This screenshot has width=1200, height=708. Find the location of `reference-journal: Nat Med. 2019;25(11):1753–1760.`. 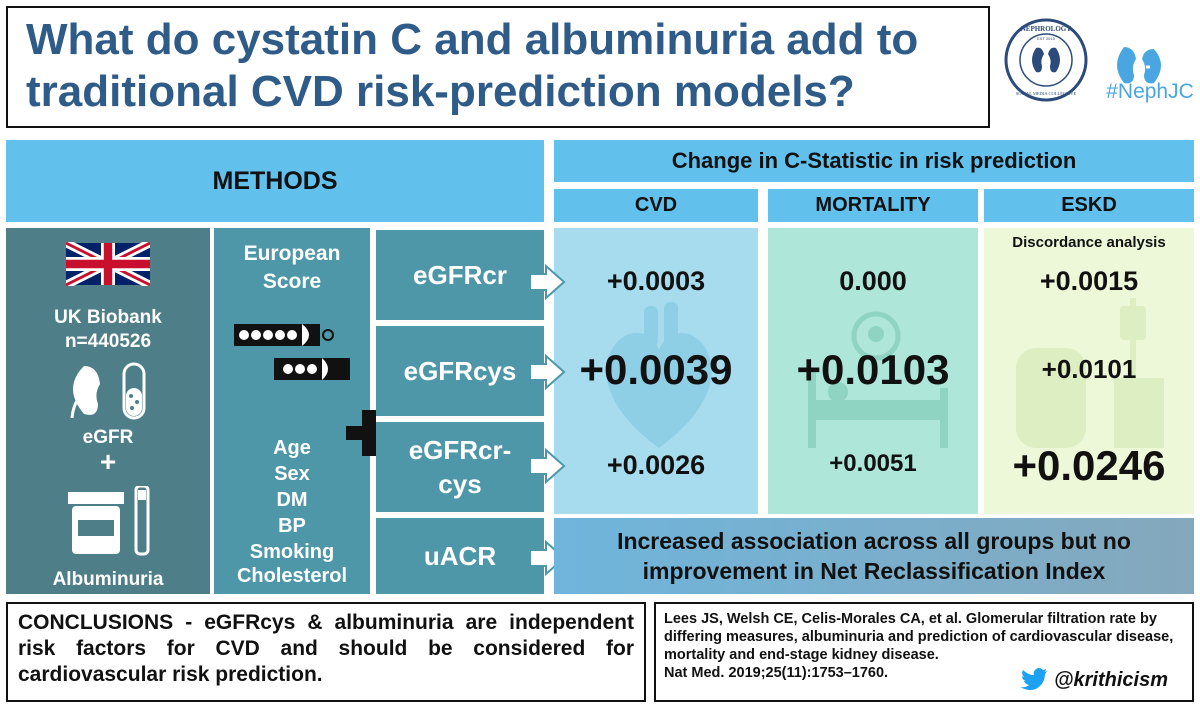

reference-journal: Nat Med. 2019;25(11):1753–1760. is located at coordinates (776, 673).